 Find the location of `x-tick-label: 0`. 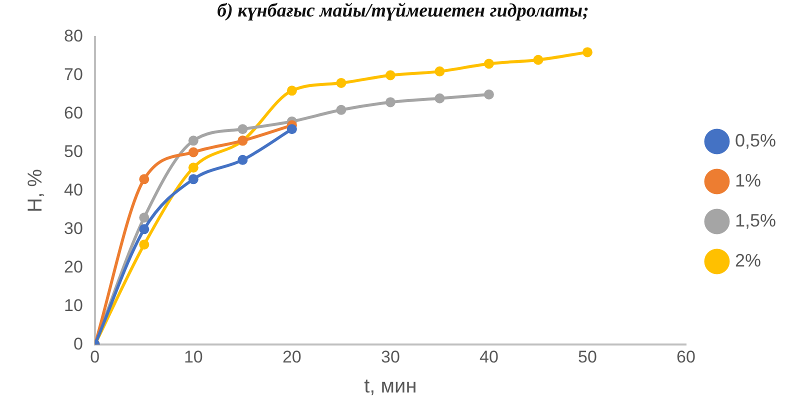

x-tick-label: 0 is located at coordinates (95, 356).